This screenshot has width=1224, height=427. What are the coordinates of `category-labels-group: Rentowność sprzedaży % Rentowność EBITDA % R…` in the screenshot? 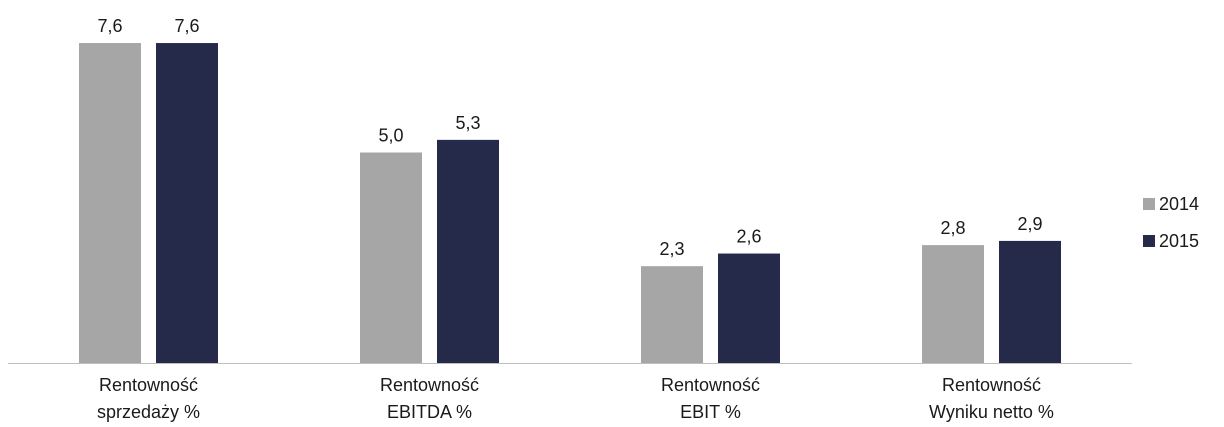 It's located at (575, 398).